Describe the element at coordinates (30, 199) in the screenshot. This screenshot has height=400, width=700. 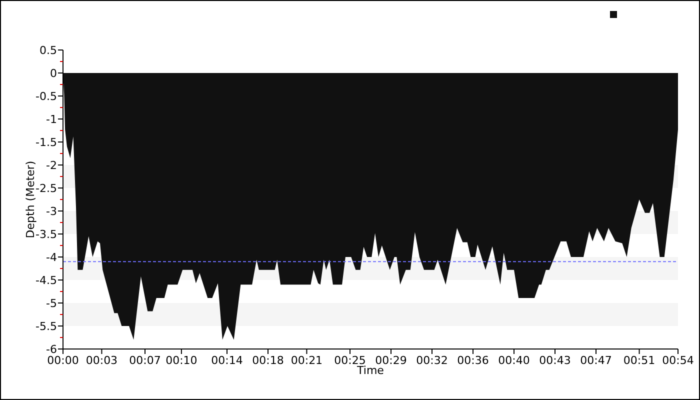
I see `y-axis-title: Depth (Meter)` at that location.